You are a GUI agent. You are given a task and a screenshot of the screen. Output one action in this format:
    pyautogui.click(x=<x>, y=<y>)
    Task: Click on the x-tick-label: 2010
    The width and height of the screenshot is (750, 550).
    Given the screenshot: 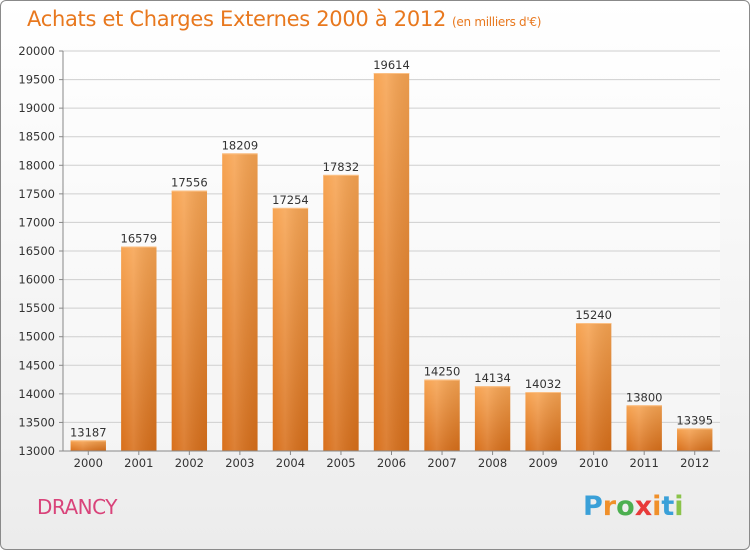 What is the action you would take?
    pyautogui.click(x=593, y=463)
    